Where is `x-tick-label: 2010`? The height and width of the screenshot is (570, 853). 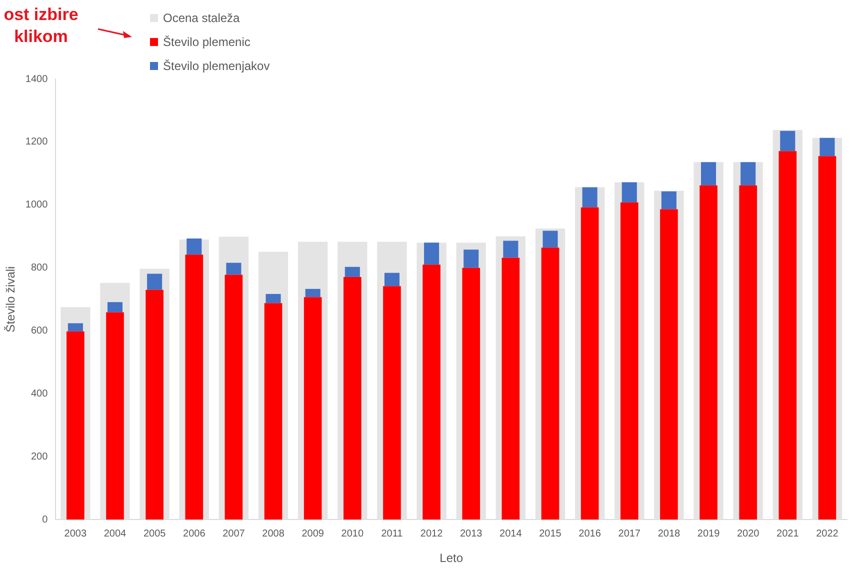
x-tick-label: 2010 is located at coordinates (352, 534).